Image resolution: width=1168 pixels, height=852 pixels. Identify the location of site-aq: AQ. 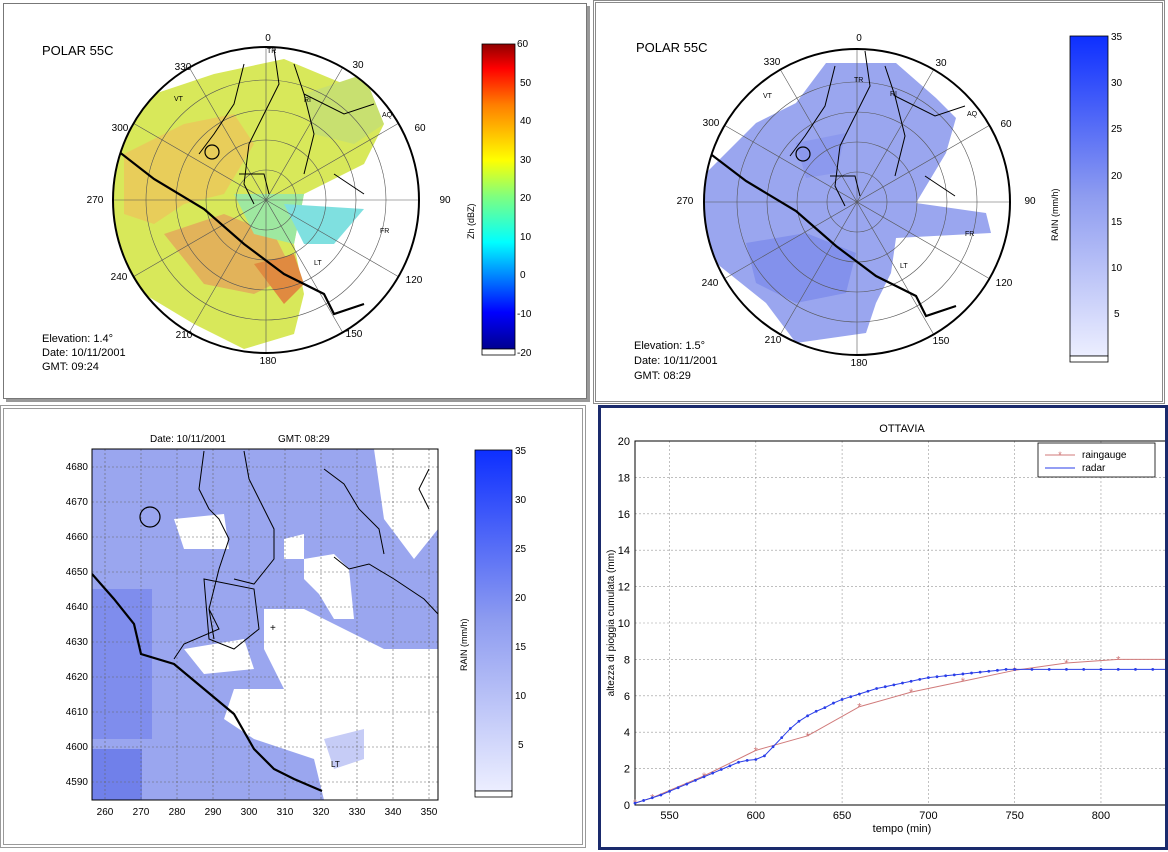
(972, 114).